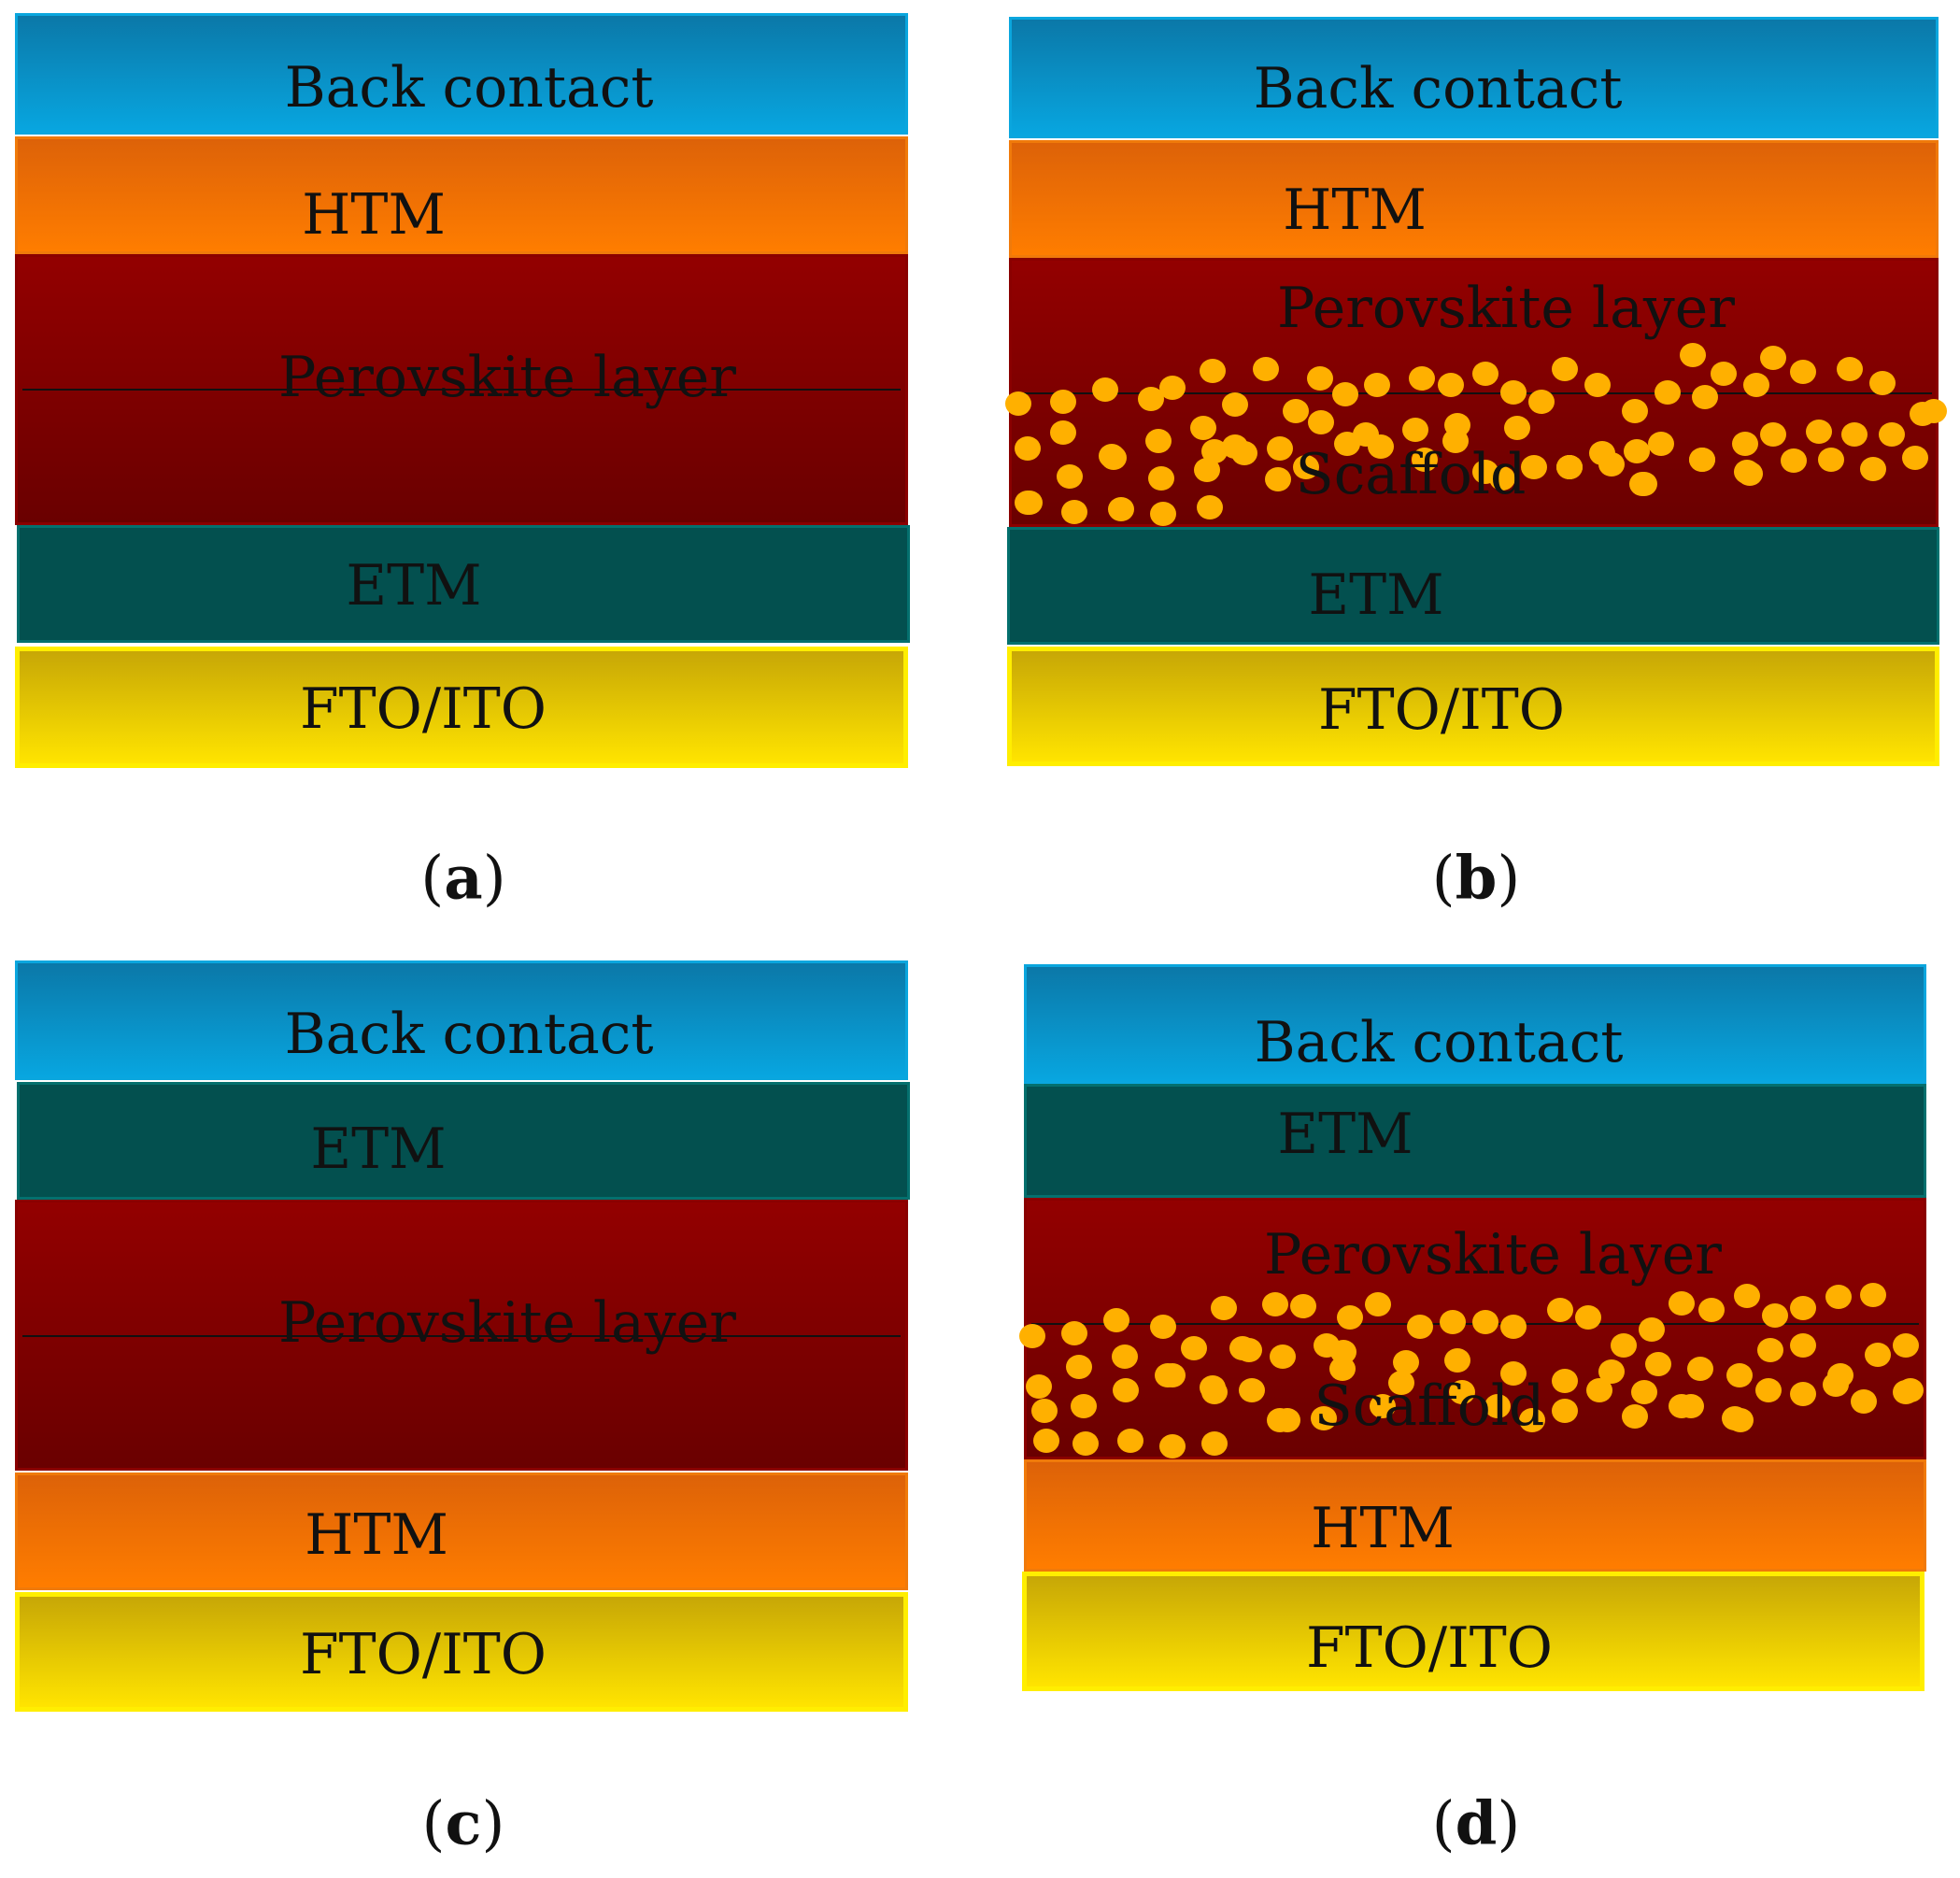 Image resolution: width=1960 pixels, height=1878 pixels. Describe the element at coordinates (1475, 1141) in the screenshot. I see `etm-layer` at that location.